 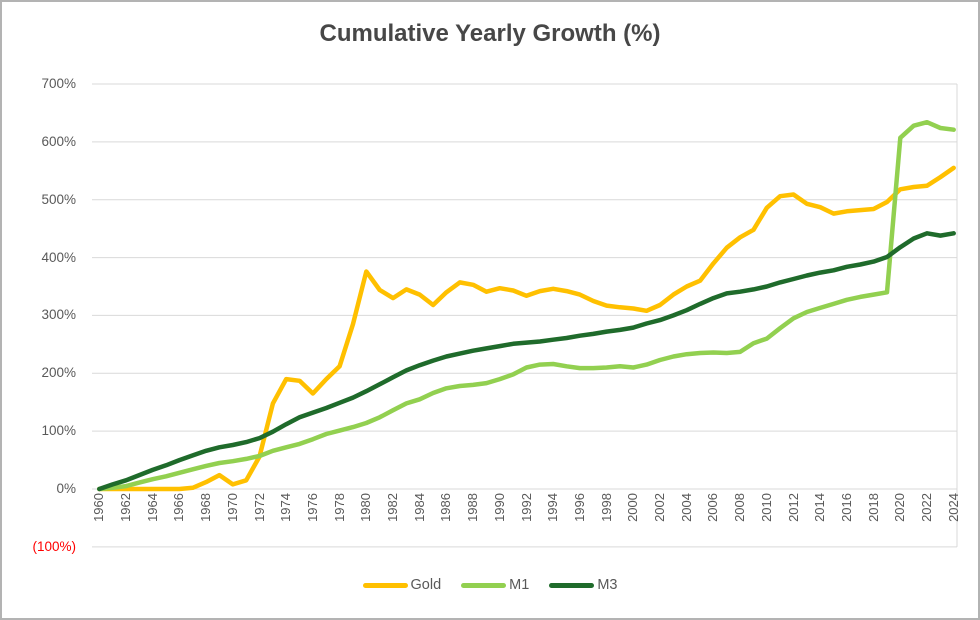 What do you see at coordinates (312, 507) in the screenshot?
I see `x-axis-label: 1976` at bounding box center [312, 507].